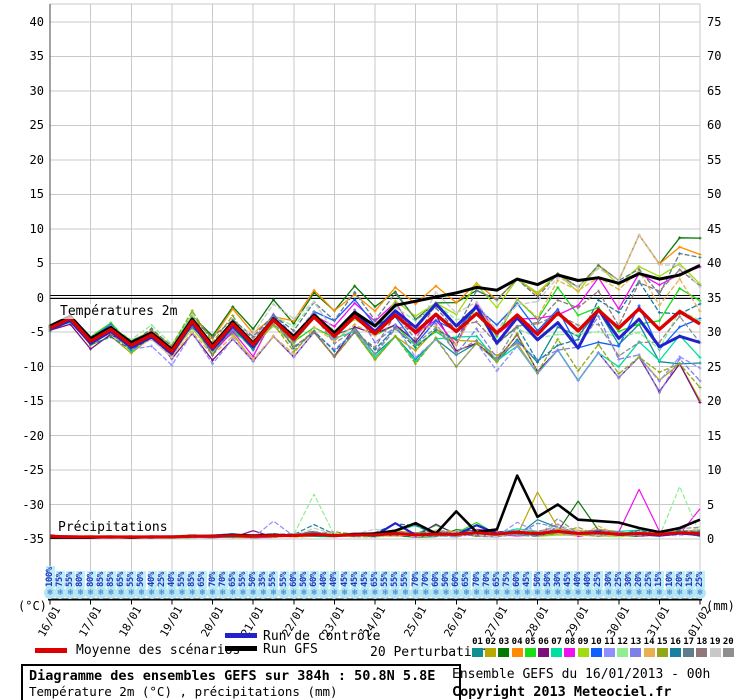 This screenshot has width=740, height=700. I want to click on temp-tick--10: -10, so click(33, 366).